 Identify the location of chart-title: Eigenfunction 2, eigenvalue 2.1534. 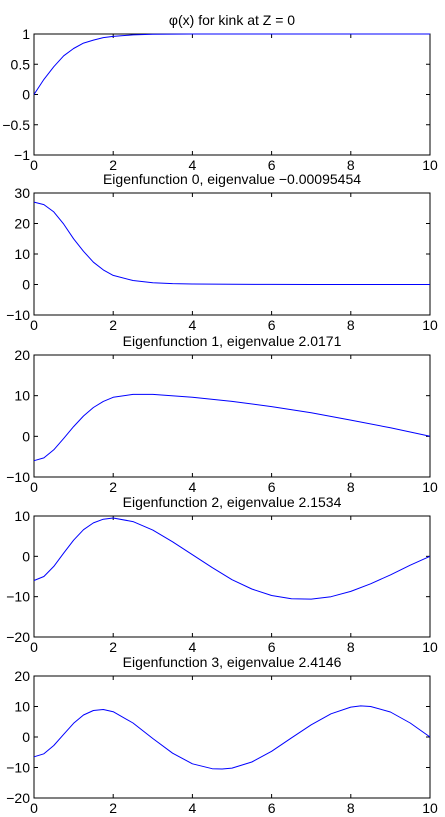
(232, 502).